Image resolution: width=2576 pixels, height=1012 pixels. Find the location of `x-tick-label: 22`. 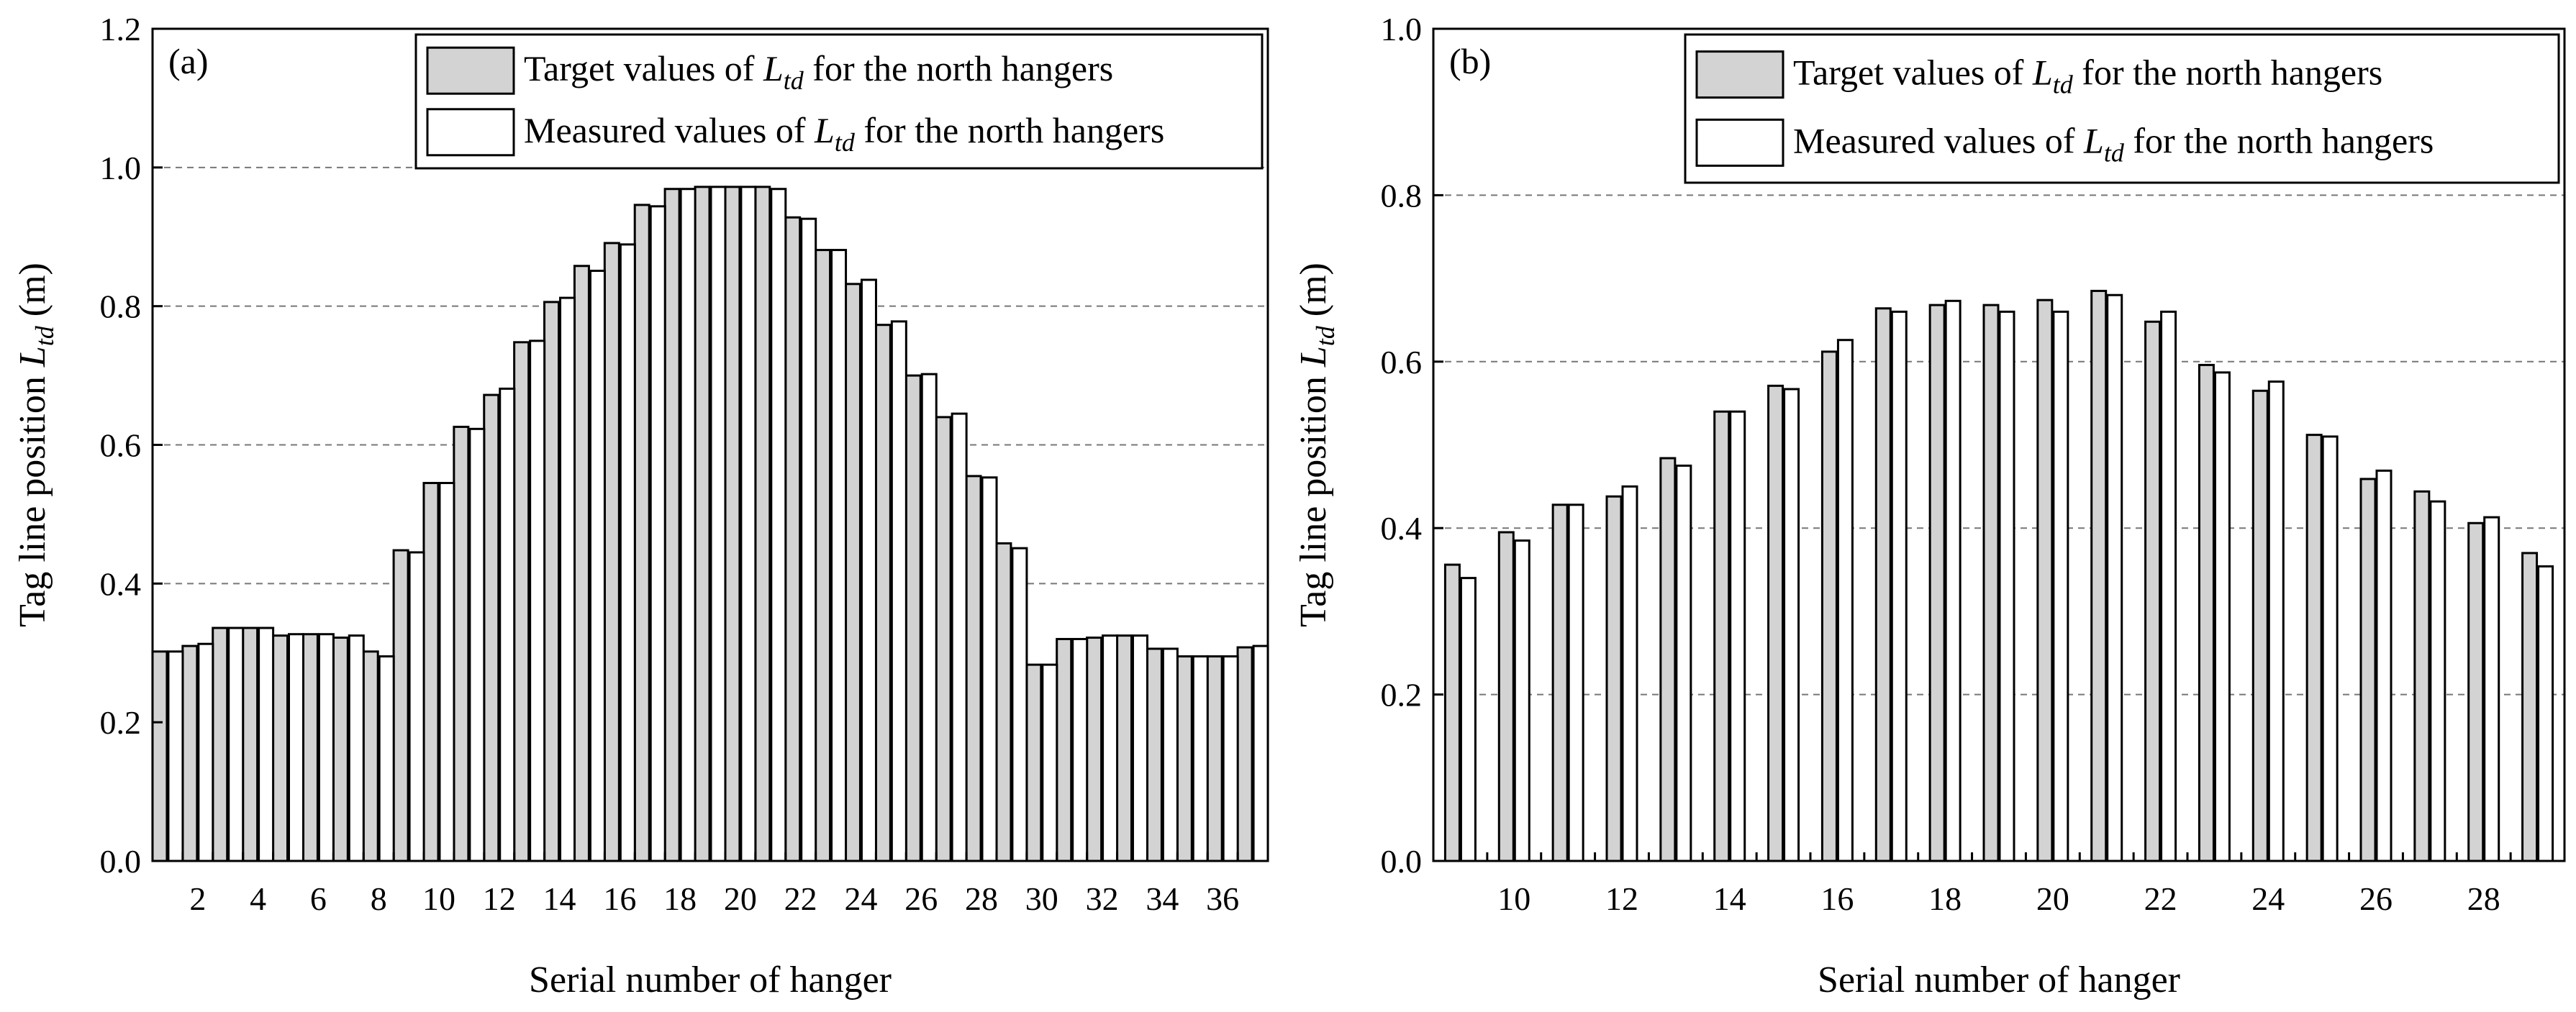

x-tick-label: 22 is located at coordinates (2160, 898).